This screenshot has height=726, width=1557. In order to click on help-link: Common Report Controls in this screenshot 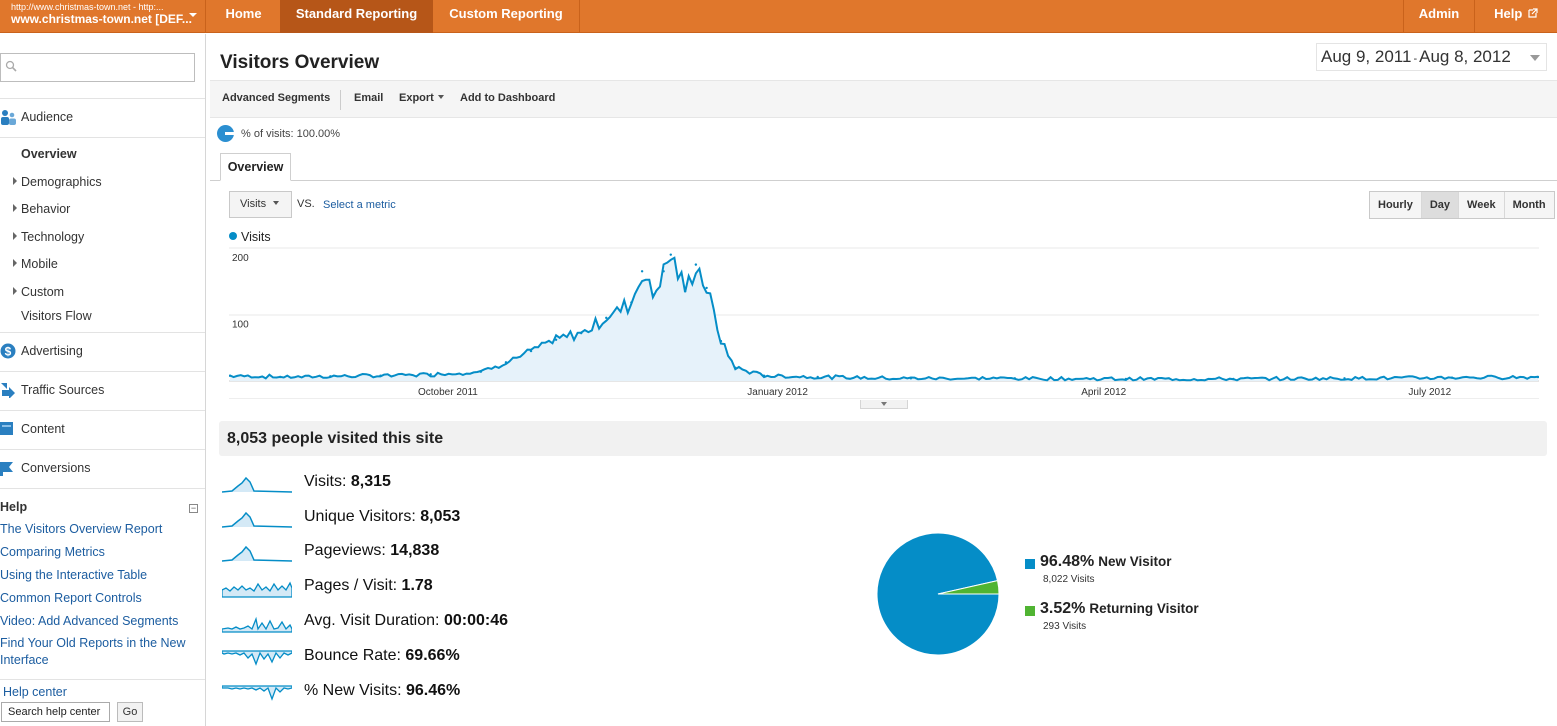, I will do `click(71, 598)`.